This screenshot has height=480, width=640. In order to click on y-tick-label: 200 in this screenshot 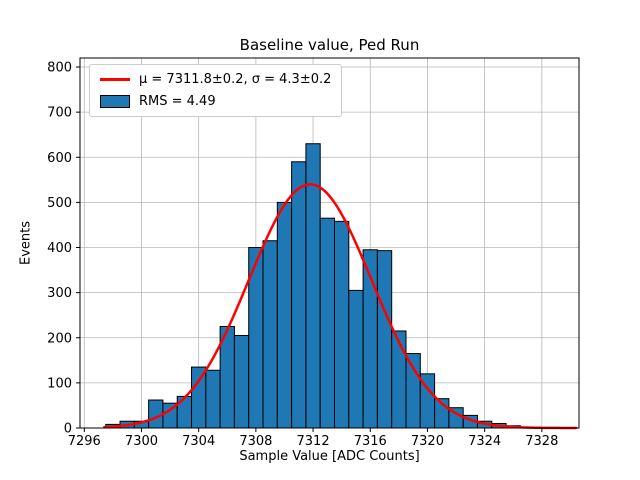, I will do `click(59, 338)`.